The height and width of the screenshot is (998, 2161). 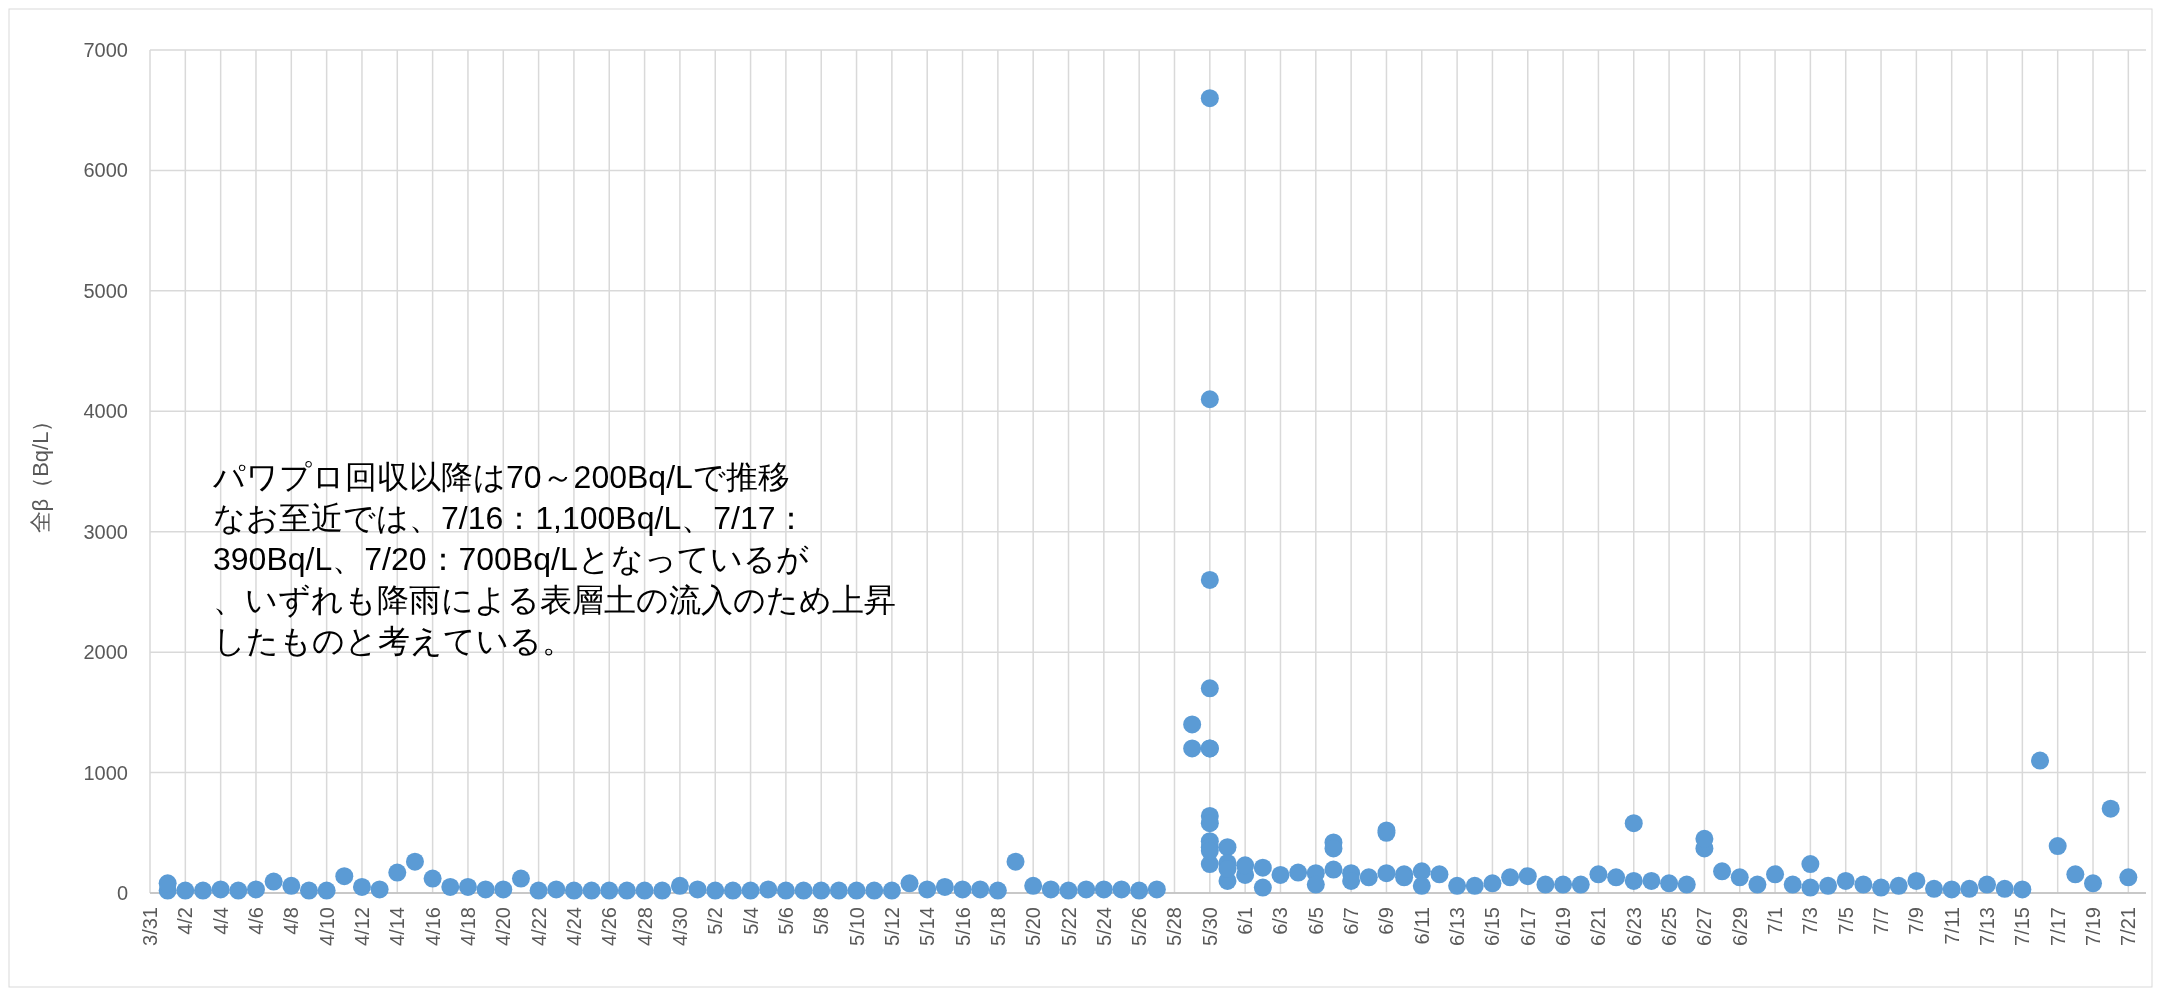 I want to click on annotation: 、いずれも降雨による表層土の流入のため上昇, so click(x=554, y=600).